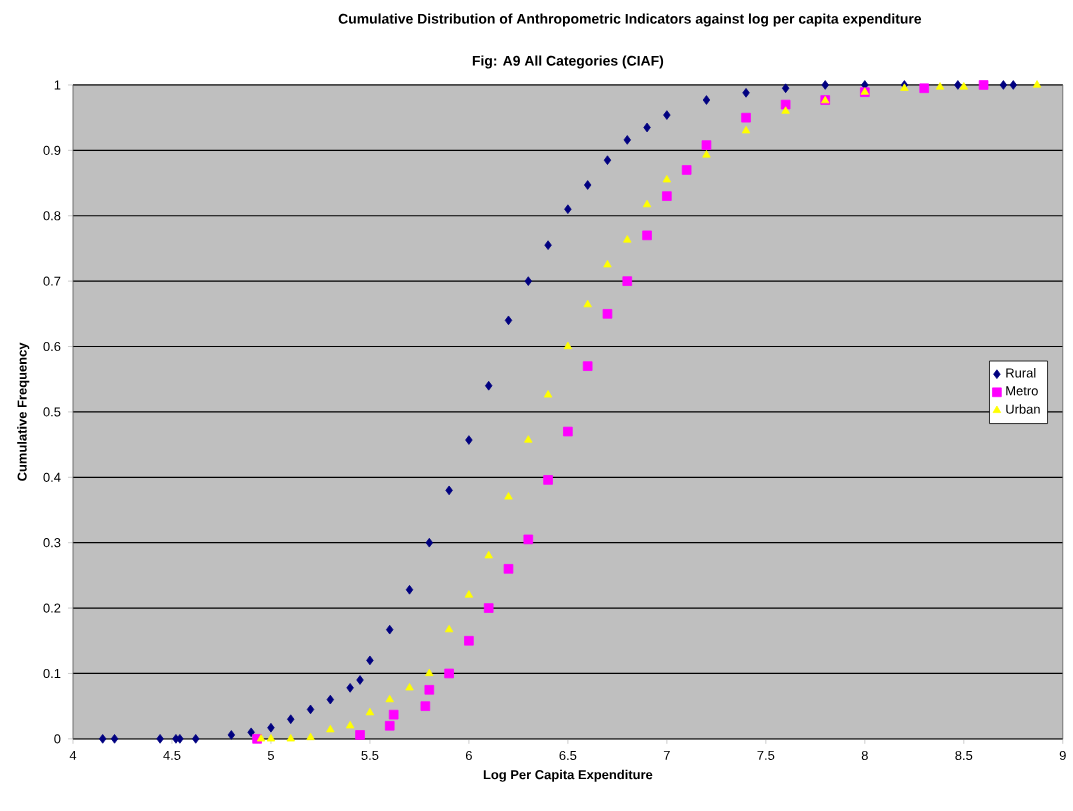 The height and width of the screenshot is (811, 1073). What do you see at coordinates (57, 739) in the screenshot?
I see `y-tick-label: 0` at bounding box center [57, 739].